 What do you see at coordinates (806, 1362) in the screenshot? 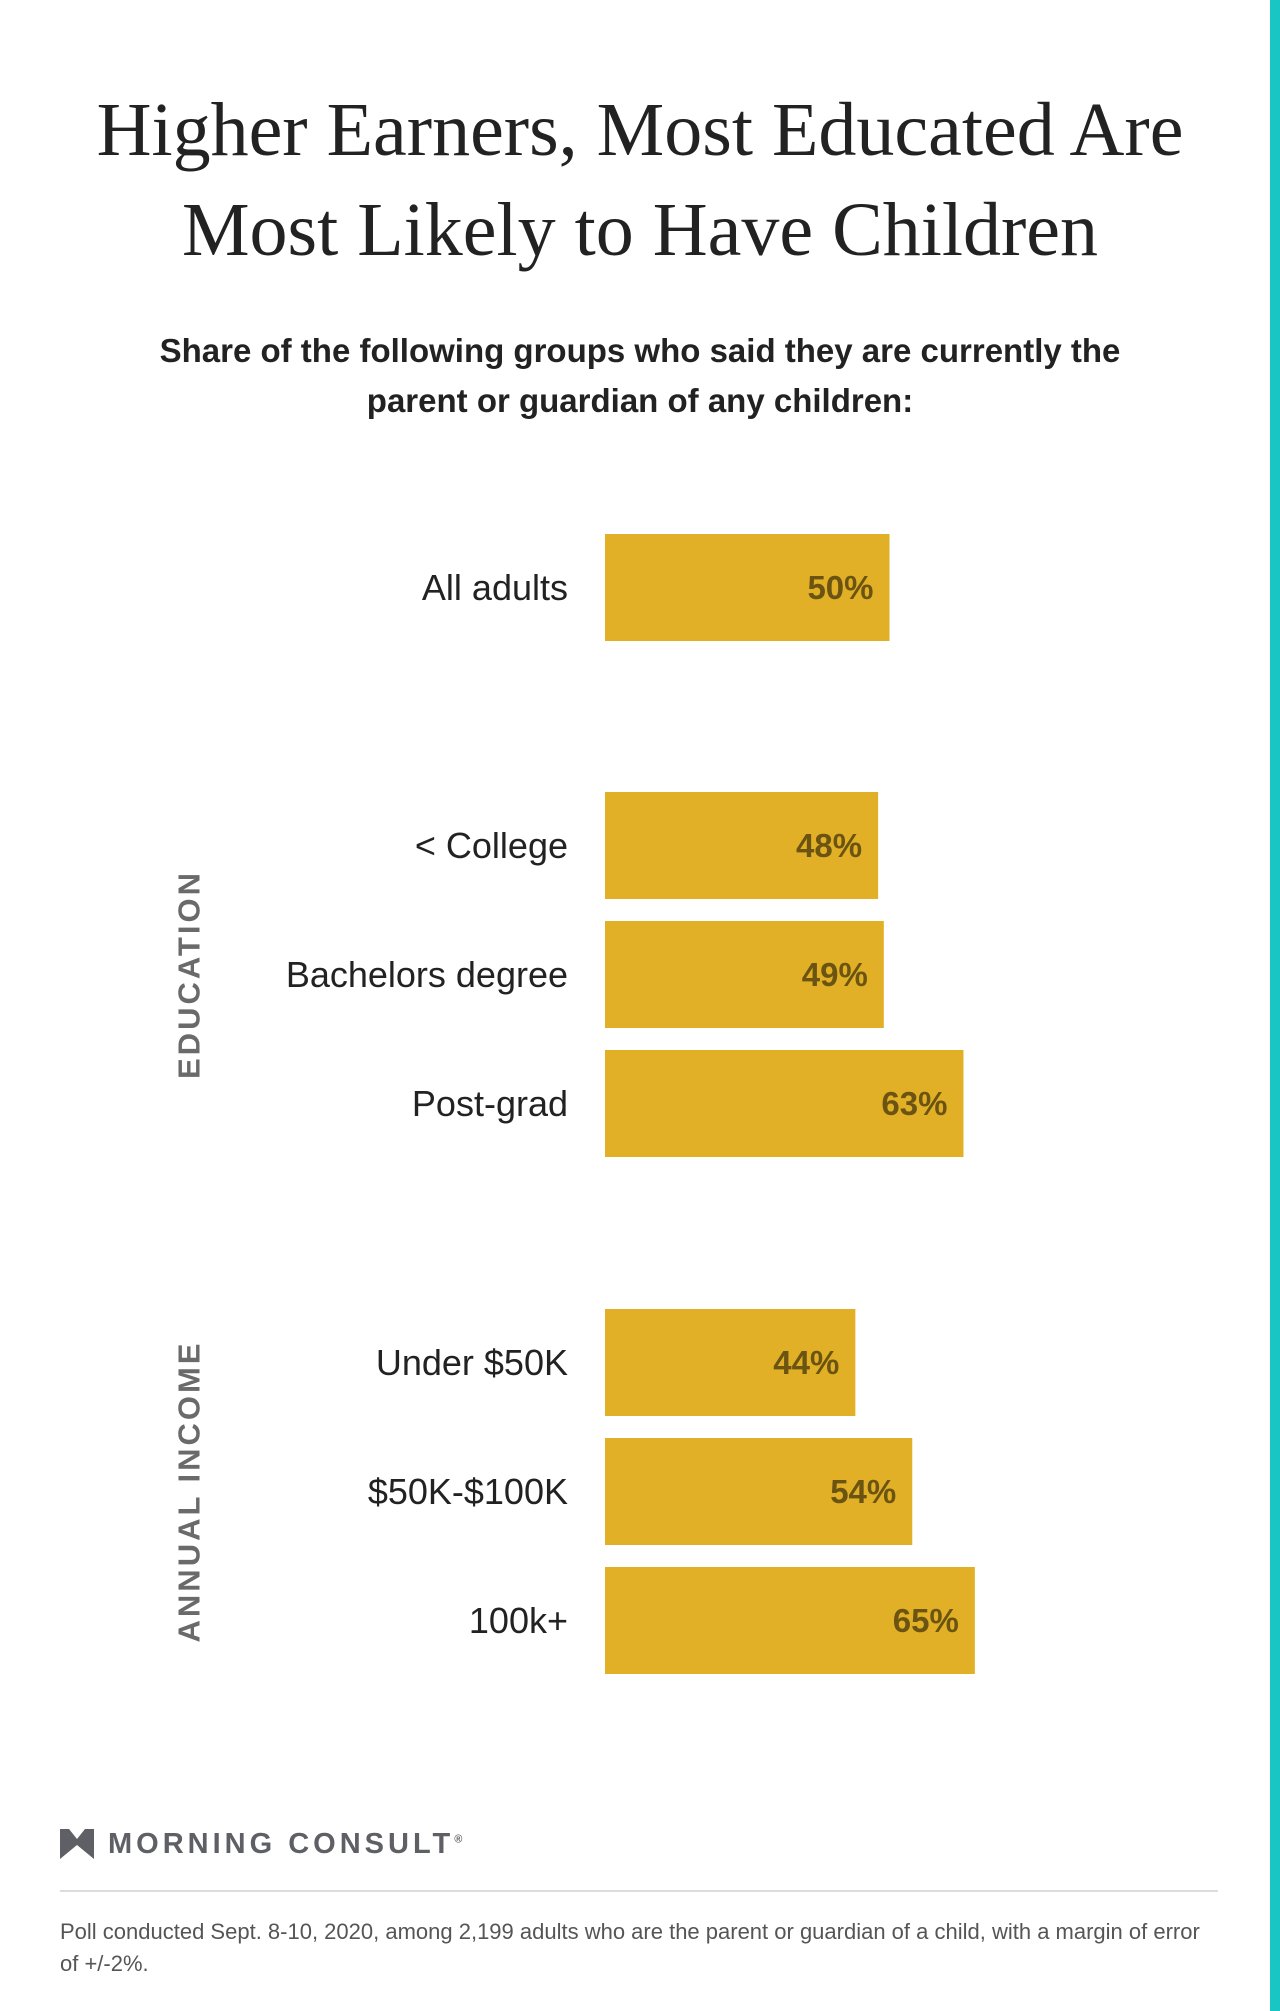
I see `bar-value-label: 44%` at bounding box center [806, 1362].